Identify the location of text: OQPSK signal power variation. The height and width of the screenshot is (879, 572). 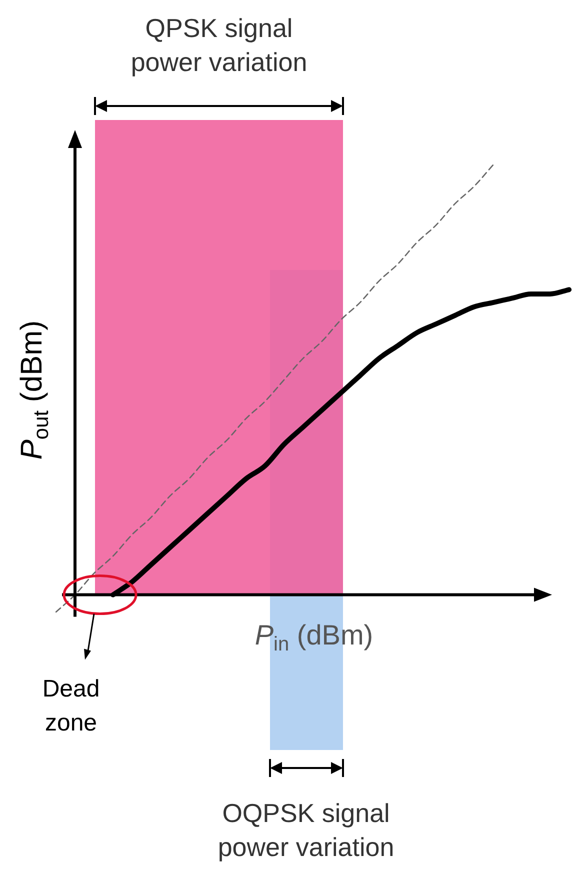
(306, 830).